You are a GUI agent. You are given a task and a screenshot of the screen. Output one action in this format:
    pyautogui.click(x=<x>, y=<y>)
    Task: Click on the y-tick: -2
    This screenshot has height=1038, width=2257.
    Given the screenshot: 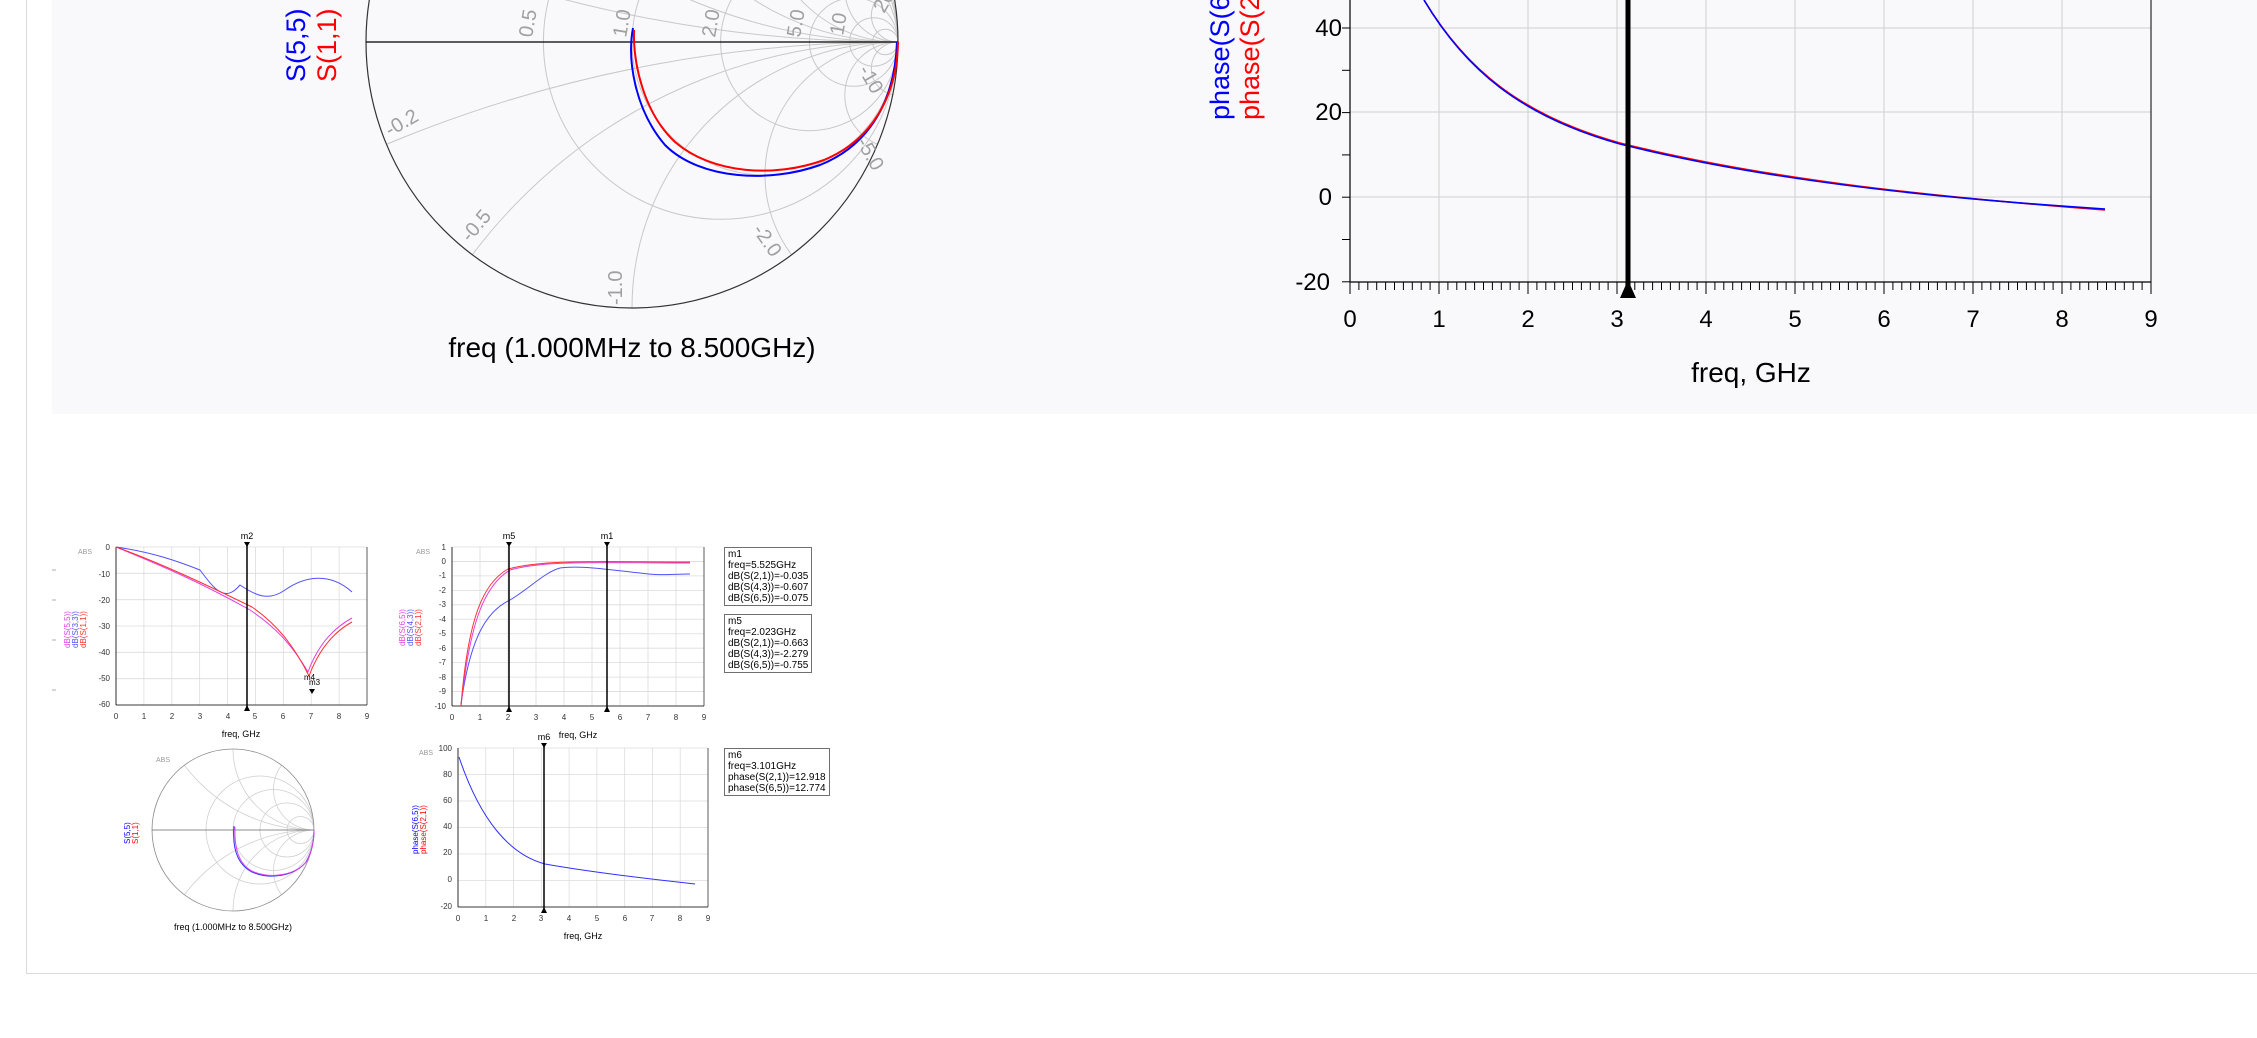 What is the action you would take?
    pyautogui.click(x=443, y=590)
    